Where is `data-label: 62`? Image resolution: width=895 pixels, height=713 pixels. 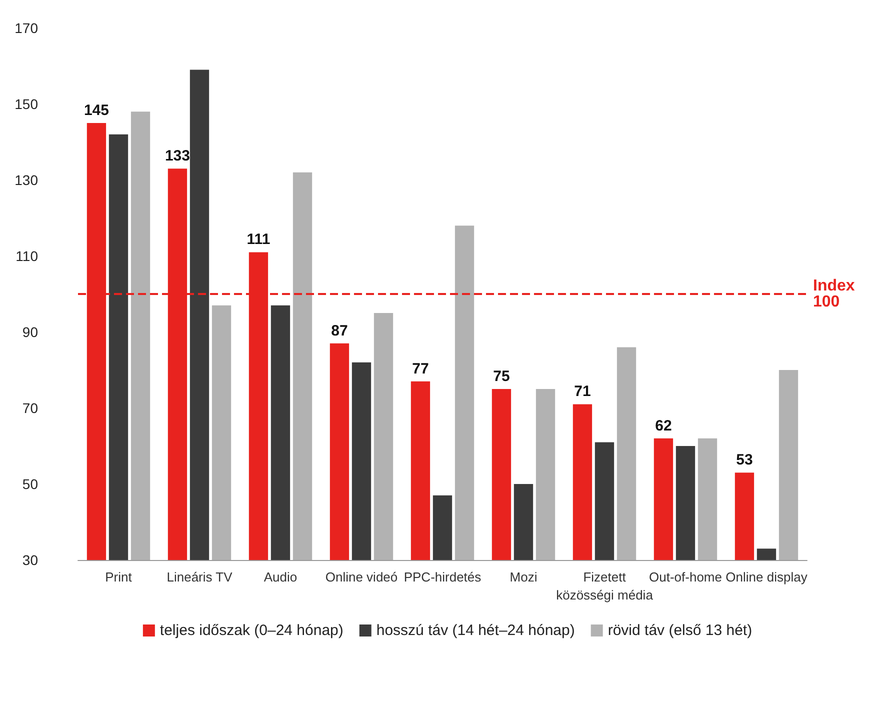
data-label: 62 is located at coordinates (663, 425).